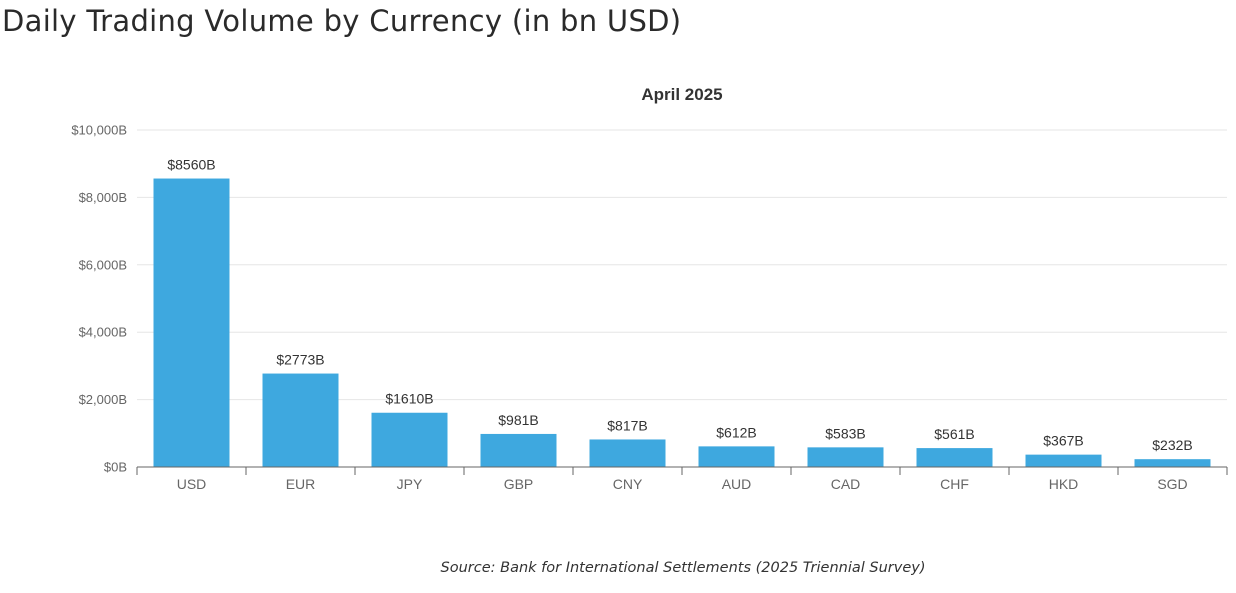  Describe the element at coordinates (846, 484) in the screenshot. I see `x-tick-label: CAD` at that location.